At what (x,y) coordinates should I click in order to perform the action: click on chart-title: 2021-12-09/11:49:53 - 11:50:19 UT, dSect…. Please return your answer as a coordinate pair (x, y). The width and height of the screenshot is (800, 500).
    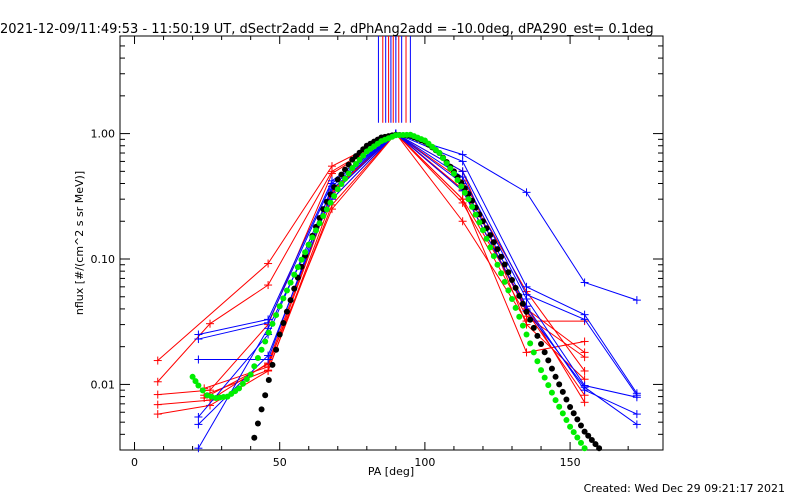
    Looking at the image, I should click on (327, 29).